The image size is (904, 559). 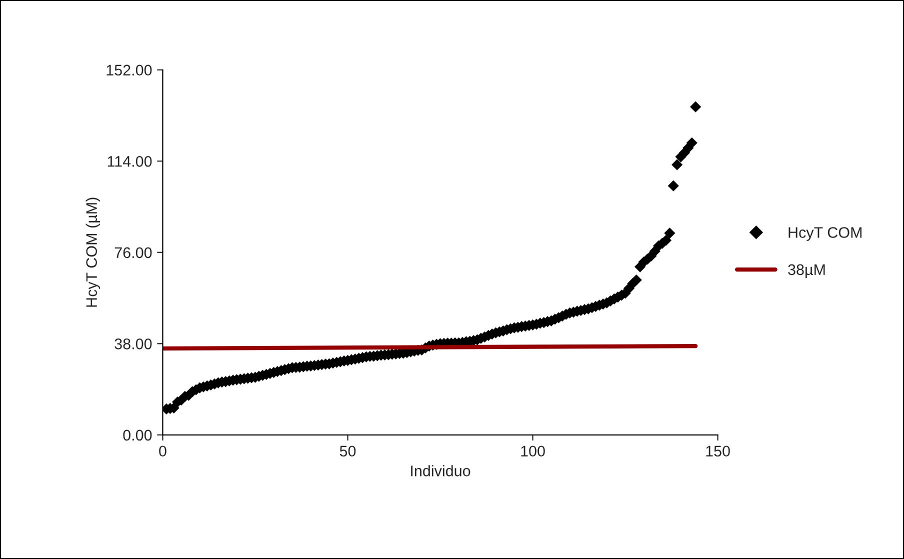 What do you see at coordinates (440, 470) in the screenshot?
I see `x-axis-title: Individuo` at bounding box center [440, 470].